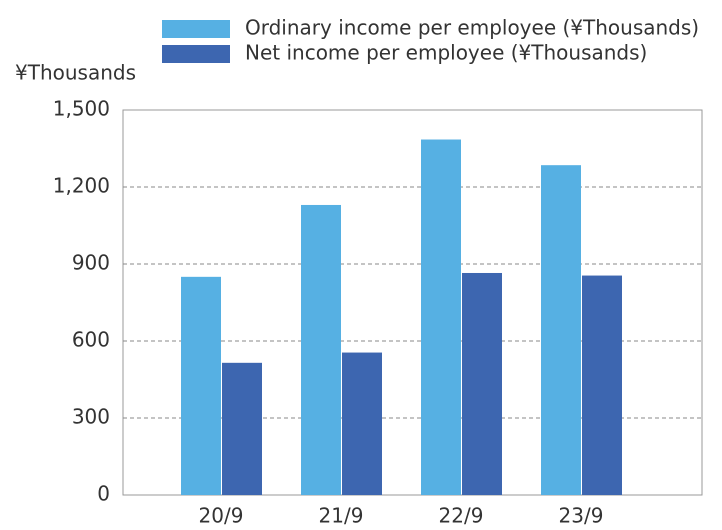 This screenshot has height=530, width=722. Describe the element at coordinates (91, 263) in the screenshot. I see `y-tick-label: 900` at that location.